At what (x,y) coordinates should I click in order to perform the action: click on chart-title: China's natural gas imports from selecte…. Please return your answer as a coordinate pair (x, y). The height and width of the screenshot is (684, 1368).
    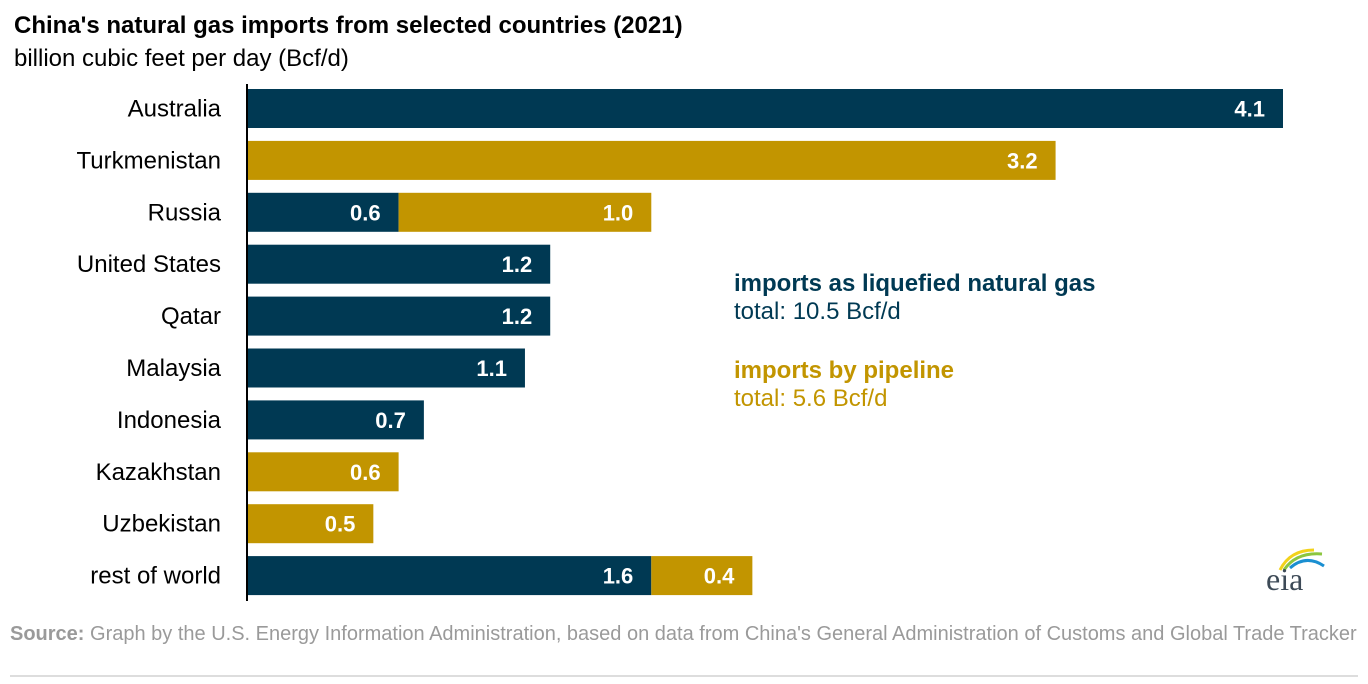
    Looking at the image, I should click on (348, 25).